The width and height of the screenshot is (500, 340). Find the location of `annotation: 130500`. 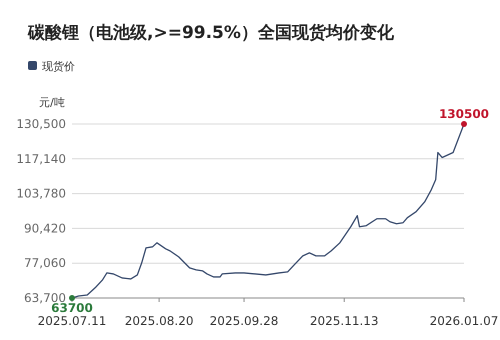

annotation: 130500 is located at coordinates (464, 114).